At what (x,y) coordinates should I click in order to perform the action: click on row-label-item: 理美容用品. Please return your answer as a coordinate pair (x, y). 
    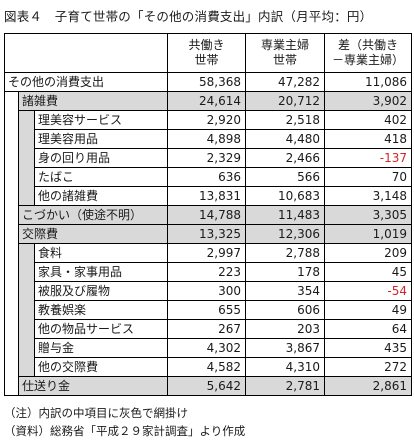
    Looking at the image, I should click on (101, 139).